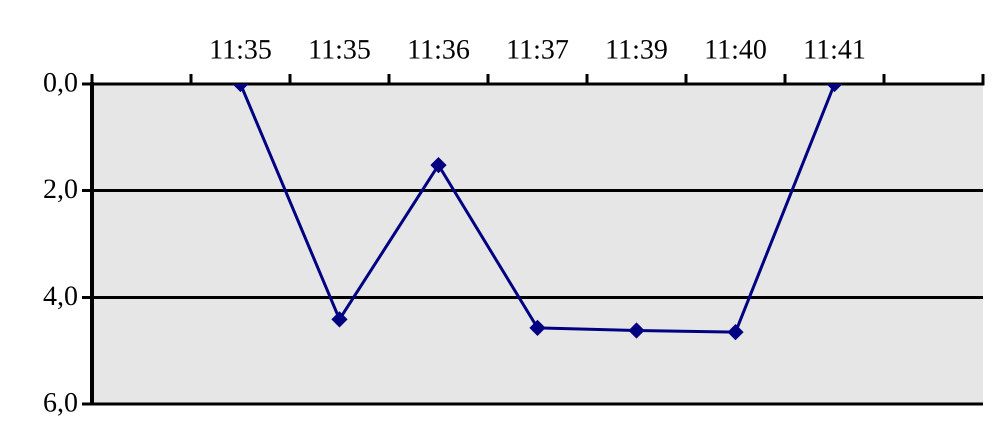 The height and width of the screenshot is (425, 992). What do you see at coordinates (60, 82) in the screenshot?
I see `y-tick-label: 0,0` at bounding box center [60, 82].